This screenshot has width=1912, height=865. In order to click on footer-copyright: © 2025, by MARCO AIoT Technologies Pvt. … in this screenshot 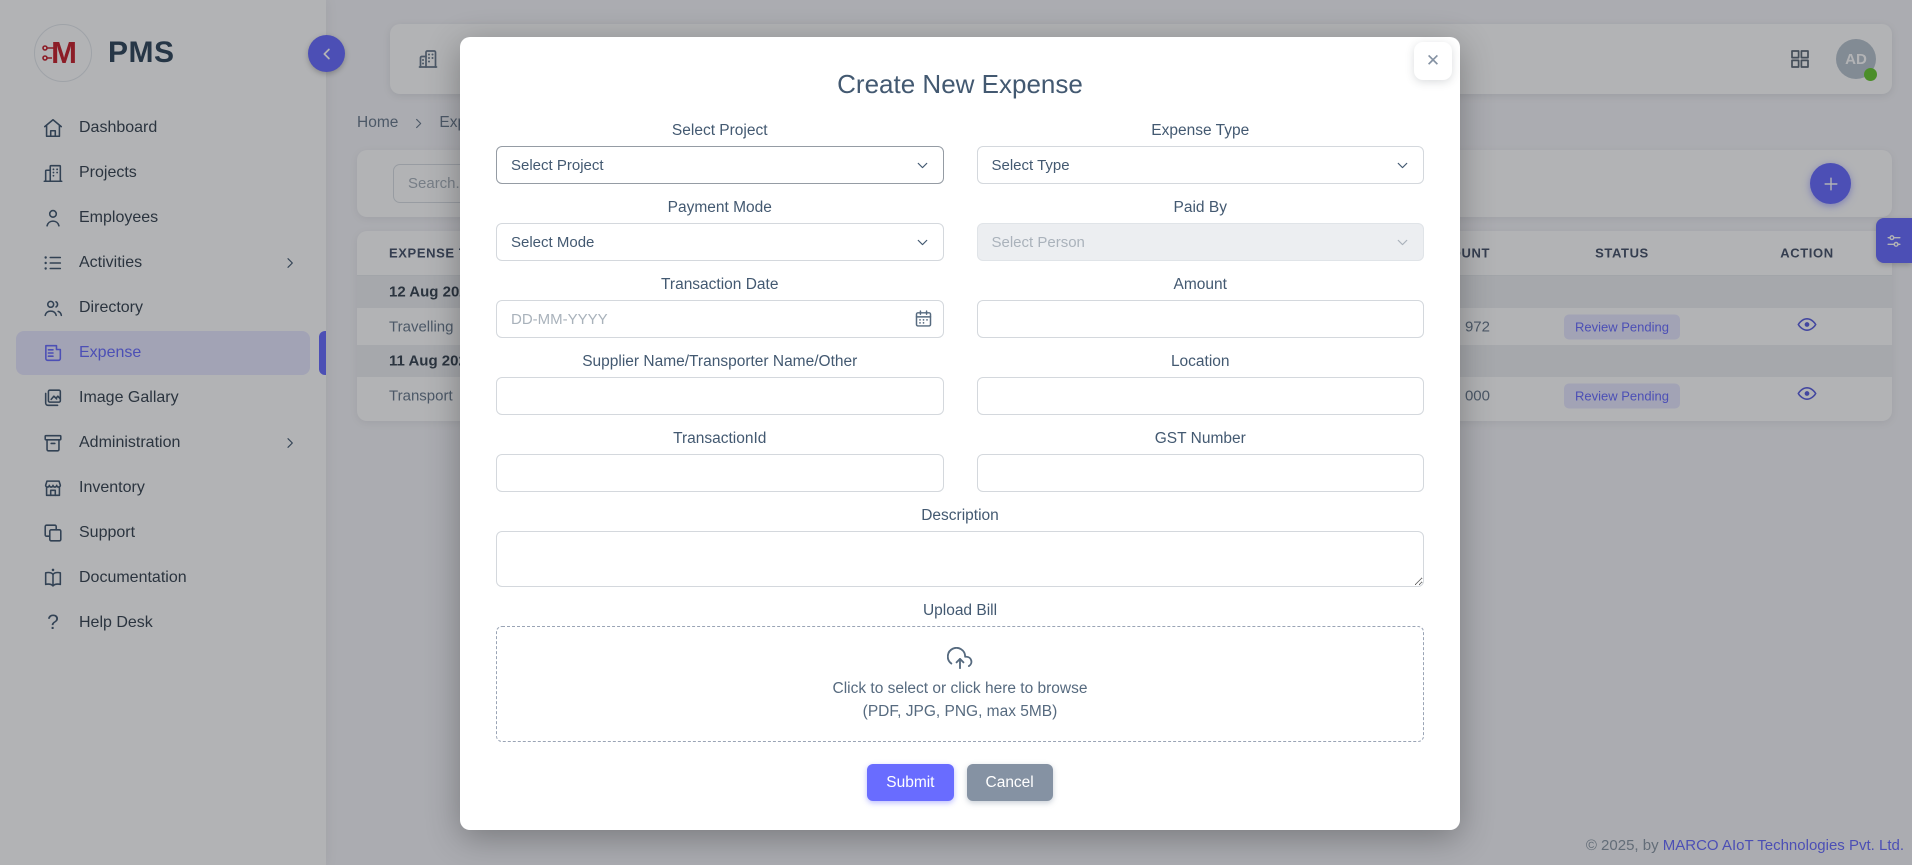, I will do `click(1745, 845)`.